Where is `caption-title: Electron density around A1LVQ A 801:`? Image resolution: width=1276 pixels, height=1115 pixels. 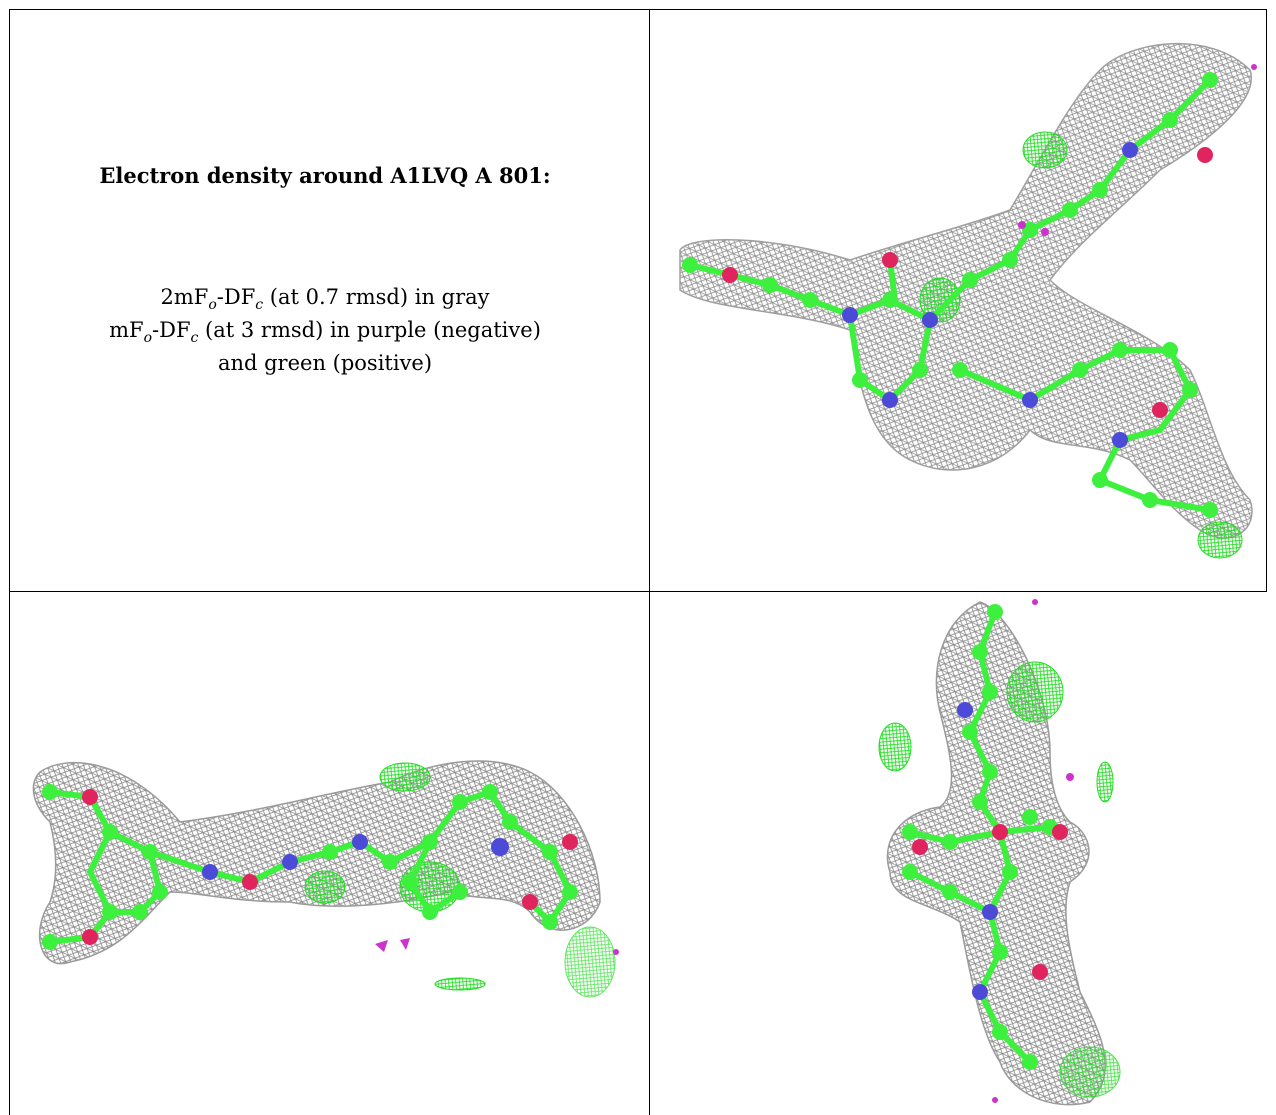 caption-title: Electron density around A1LVQ A 801: is located at coordinates (325, 175).